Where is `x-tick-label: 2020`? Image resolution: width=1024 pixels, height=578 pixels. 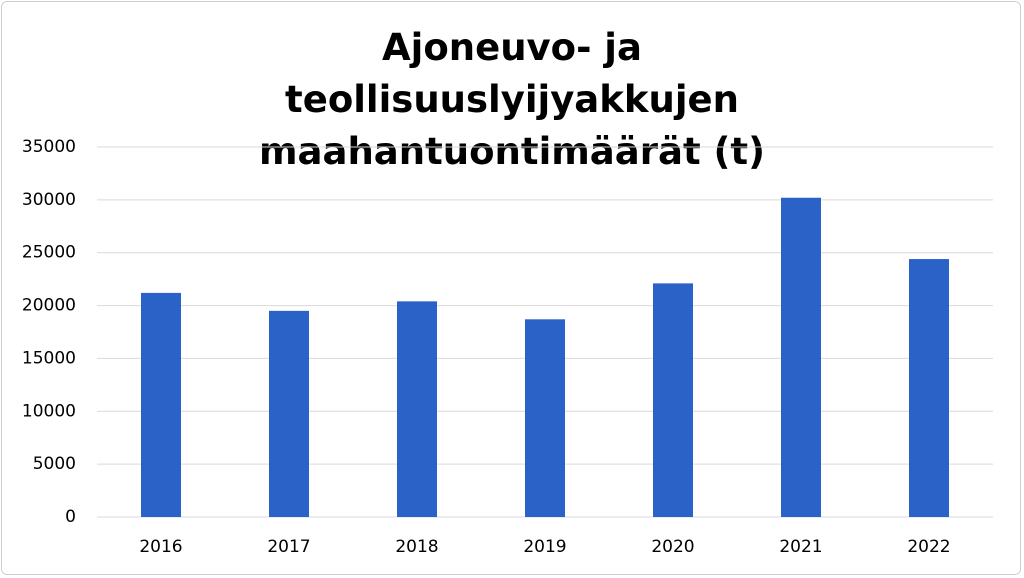 x-tick-label: 2020 is located at coordinates (672, 547).